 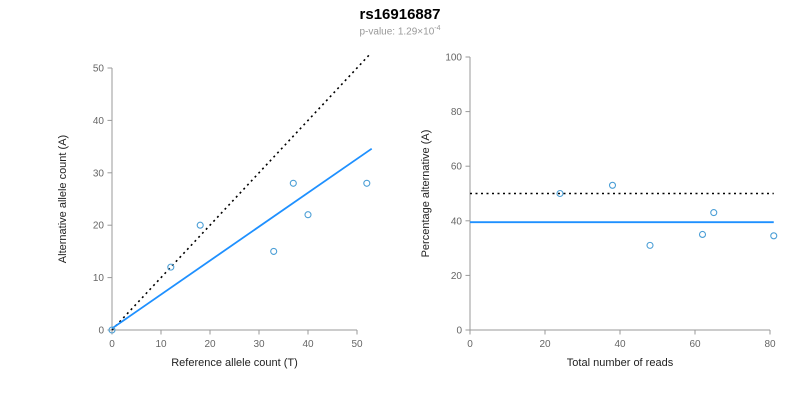 What do you see at coordinates (453, 58) in the screenshot?
I see `y-tick-label: 100` at bounding box center [453, 58].